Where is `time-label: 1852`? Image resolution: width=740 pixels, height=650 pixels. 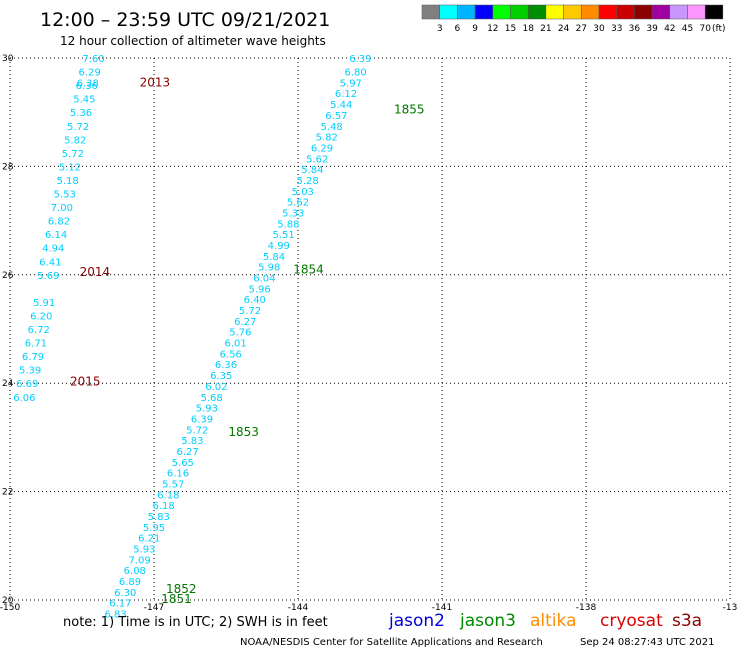
time-label: 1852 is located at coordinates (181, 589).